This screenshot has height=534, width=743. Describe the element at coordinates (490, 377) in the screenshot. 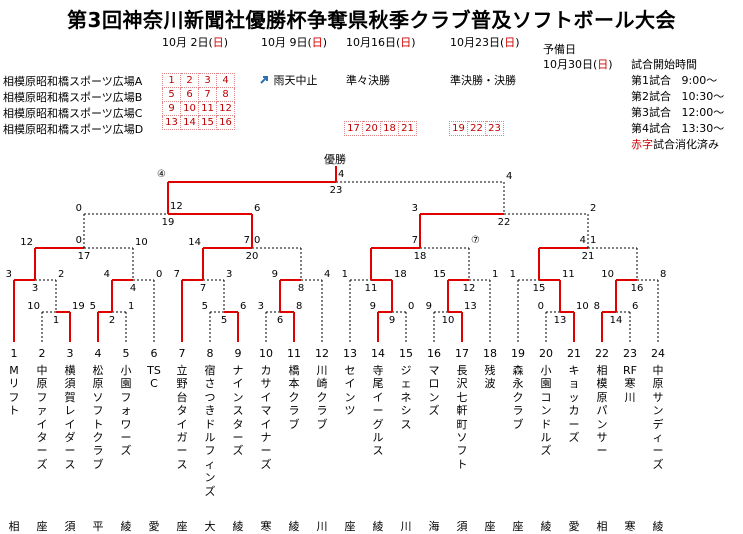

I see `team-name: 残波` at that location.